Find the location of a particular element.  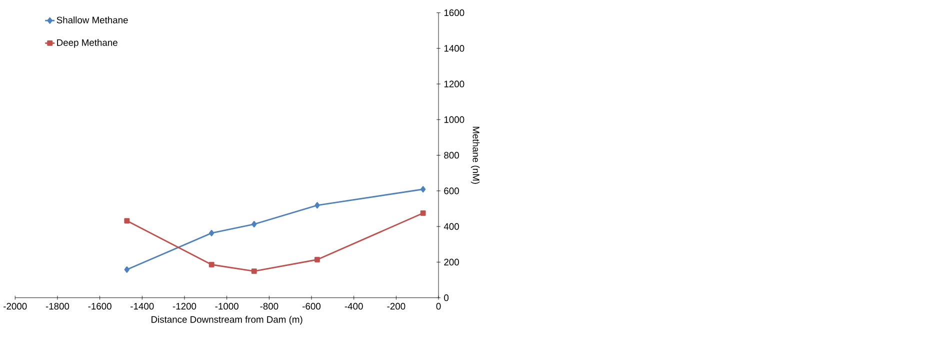

x-tick-label: -1600 is located at coordinates (100, 306).